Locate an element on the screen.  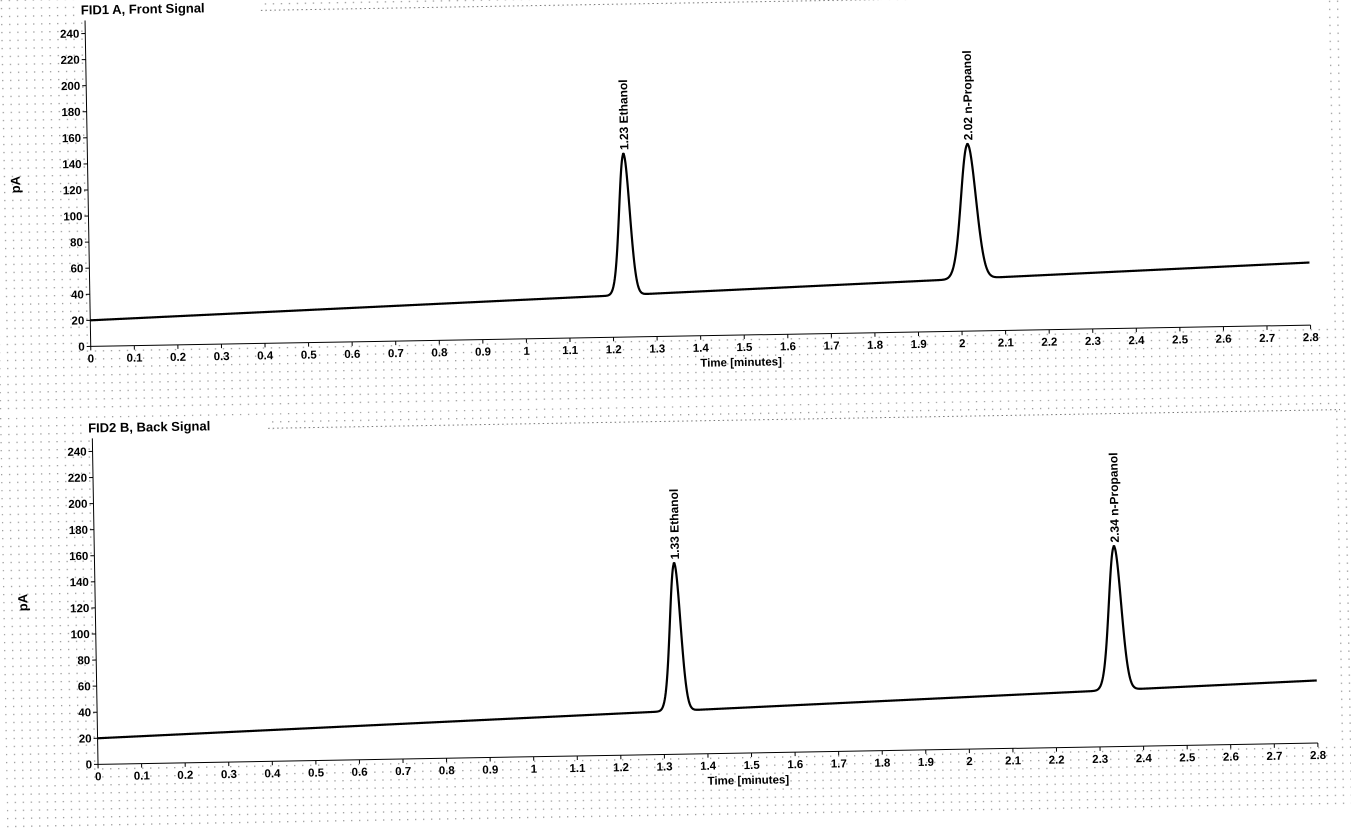
peak-label: 2.02 n-Propanol is located at coordinates (968, 95).